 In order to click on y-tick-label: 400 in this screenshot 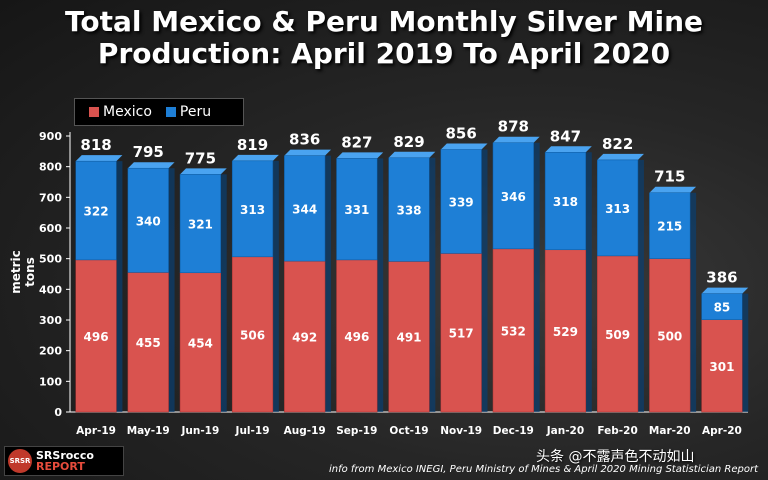, I will do `click(50, 289)`.